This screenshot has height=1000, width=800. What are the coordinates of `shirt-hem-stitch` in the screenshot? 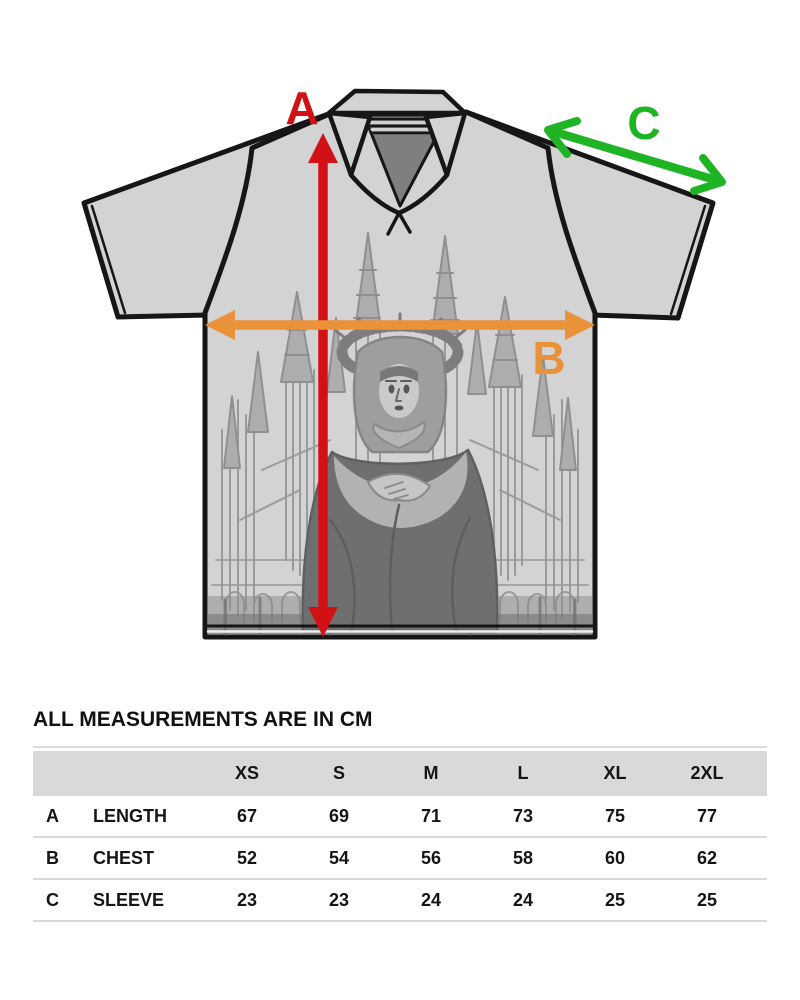 It's located at (400, 628).